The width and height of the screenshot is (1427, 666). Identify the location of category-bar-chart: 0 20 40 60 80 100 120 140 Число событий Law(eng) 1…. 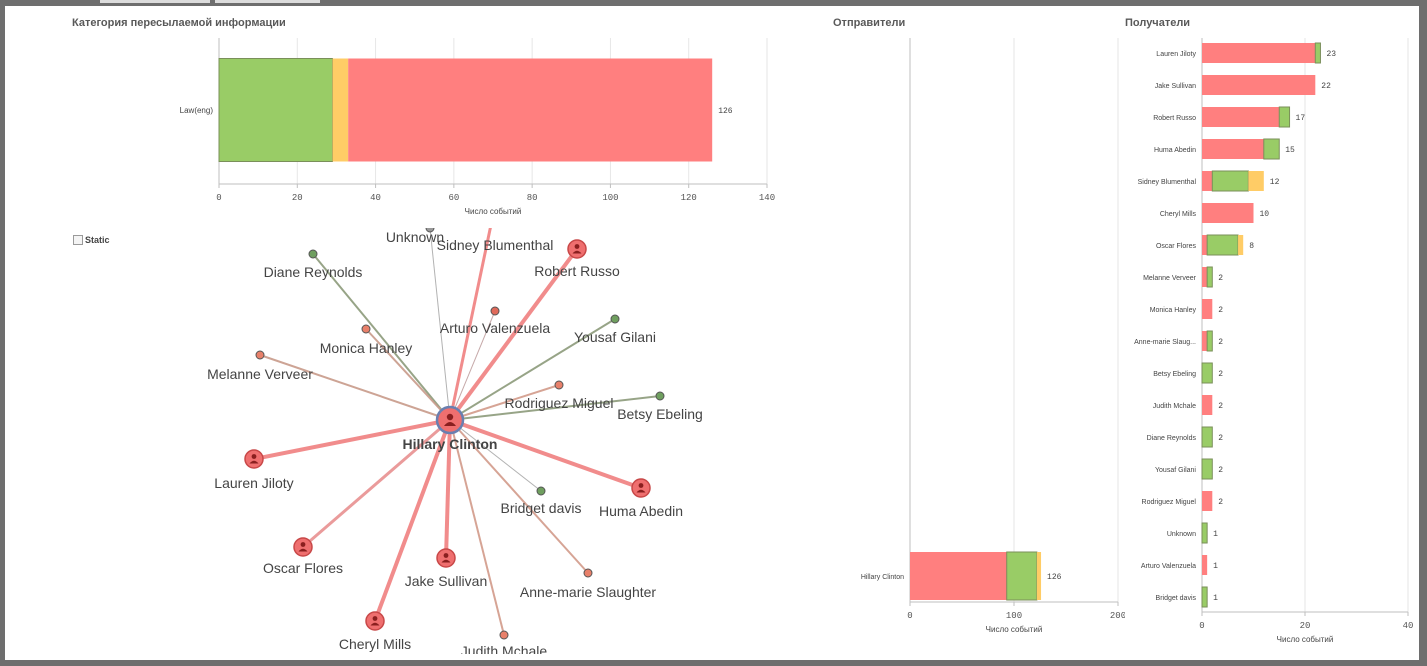
(477, 127).